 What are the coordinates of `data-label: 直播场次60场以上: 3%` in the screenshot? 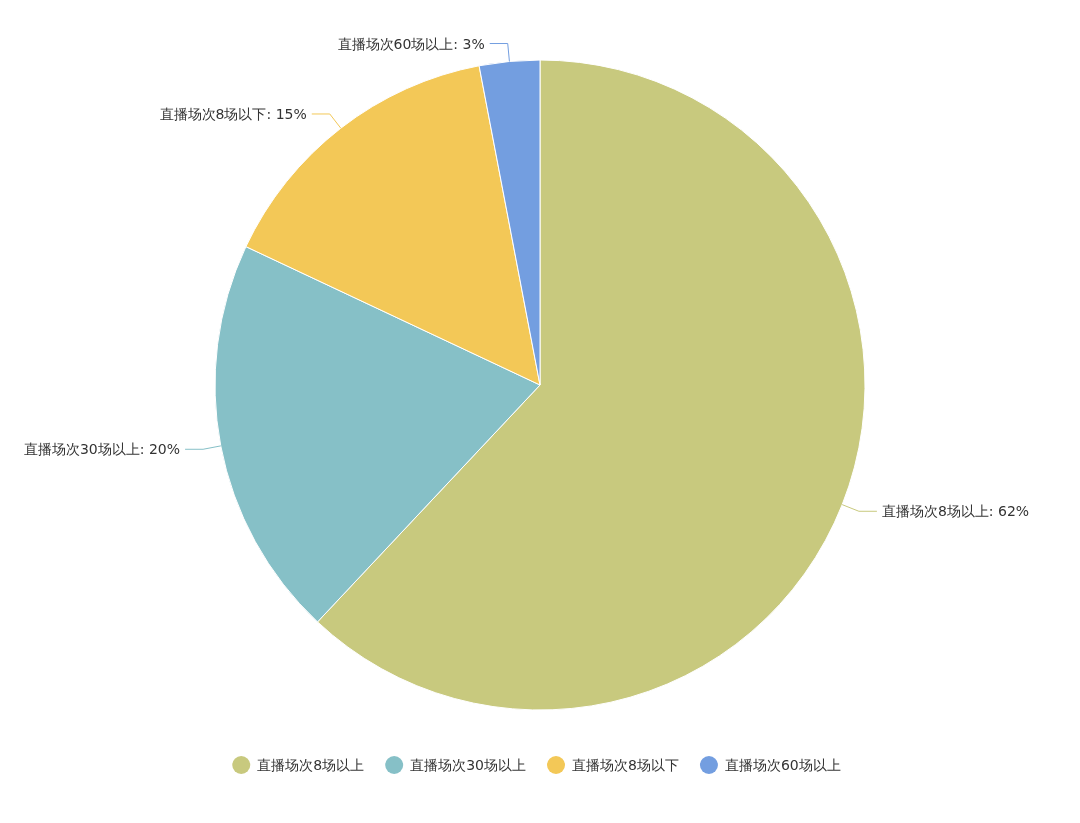 It's located at (411, 43).